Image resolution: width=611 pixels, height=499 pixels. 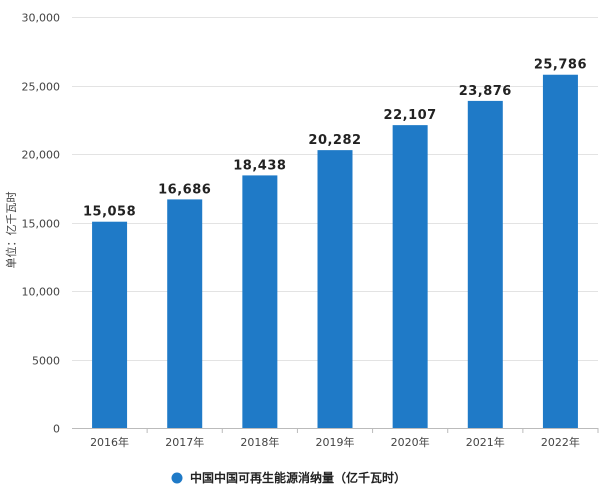 What do you see at coordinates (259, 165) in the screenshot?
I see `data-label: 18,438` at bounding box center [259, 165].